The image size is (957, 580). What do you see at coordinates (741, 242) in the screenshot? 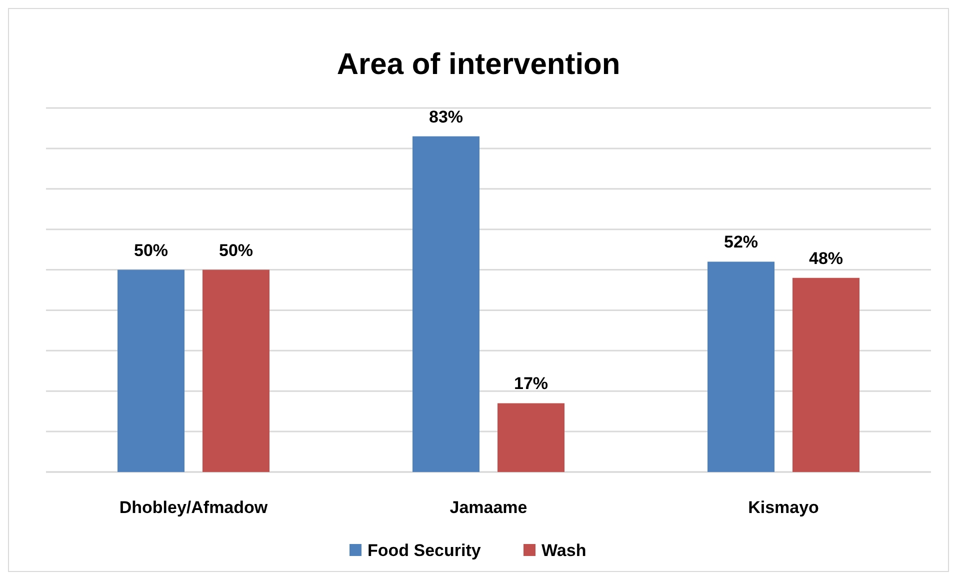
I see `data-label: 52%` at bounding box center [741, 242].